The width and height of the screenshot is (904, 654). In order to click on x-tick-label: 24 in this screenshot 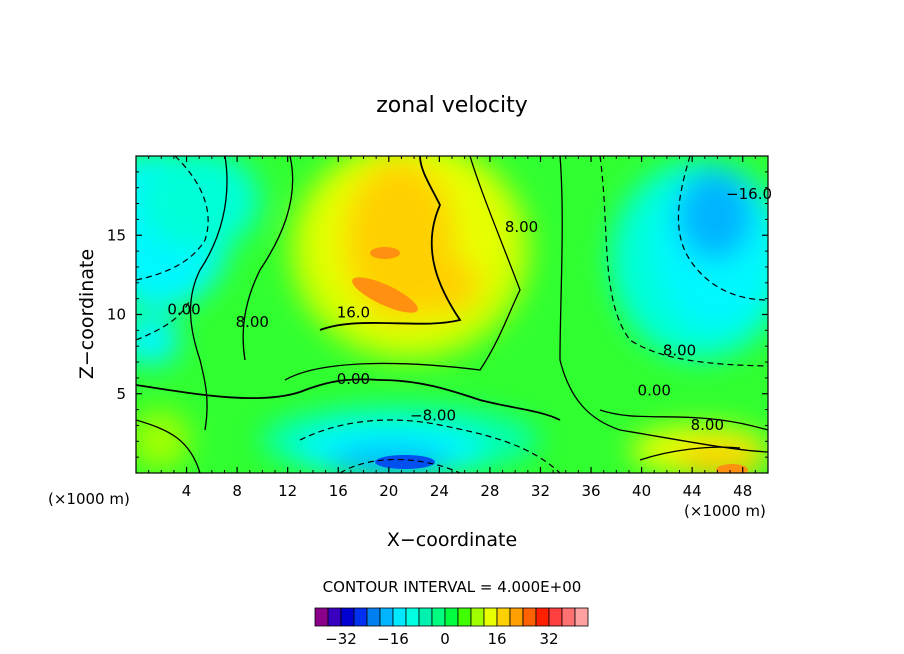, I will do `click(439, 491)`.